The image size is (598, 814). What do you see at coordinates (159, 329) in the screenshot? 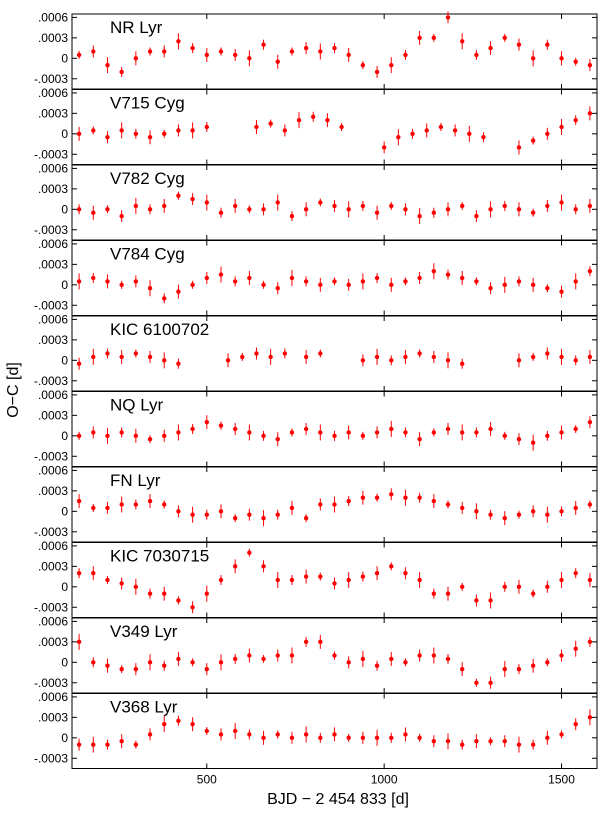
I see `panel-star-label: KIC 6100702` at bounding box center [159, 329].